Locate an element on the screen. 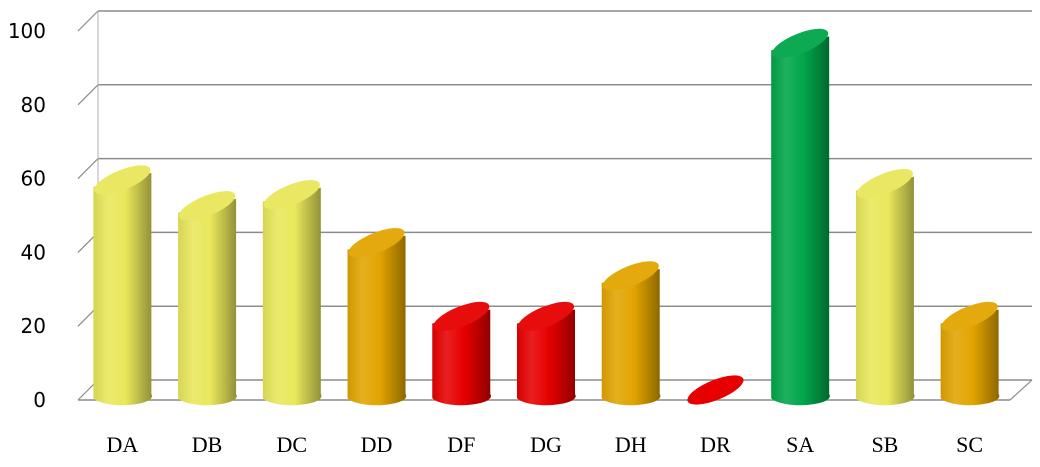  x-tick-label: DA is located at coordinates (122, 444).